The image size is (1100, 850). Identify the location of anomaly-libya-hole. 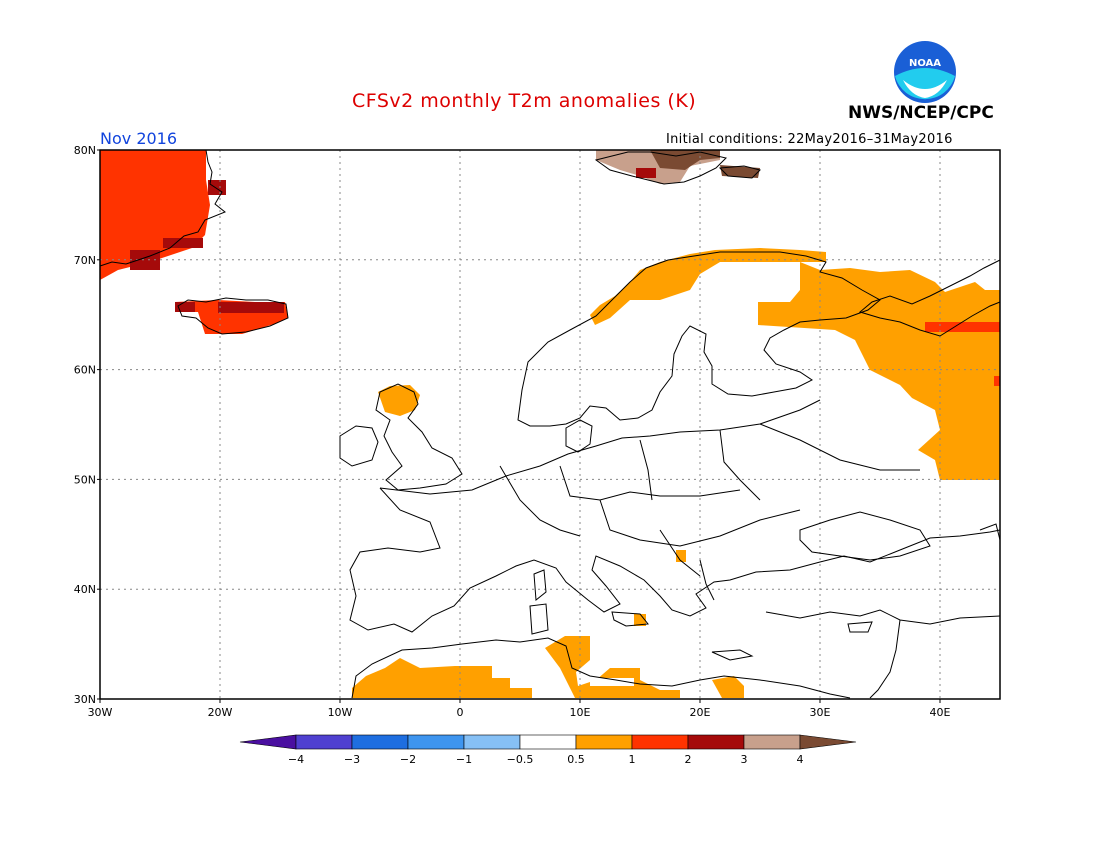
(612, 682).